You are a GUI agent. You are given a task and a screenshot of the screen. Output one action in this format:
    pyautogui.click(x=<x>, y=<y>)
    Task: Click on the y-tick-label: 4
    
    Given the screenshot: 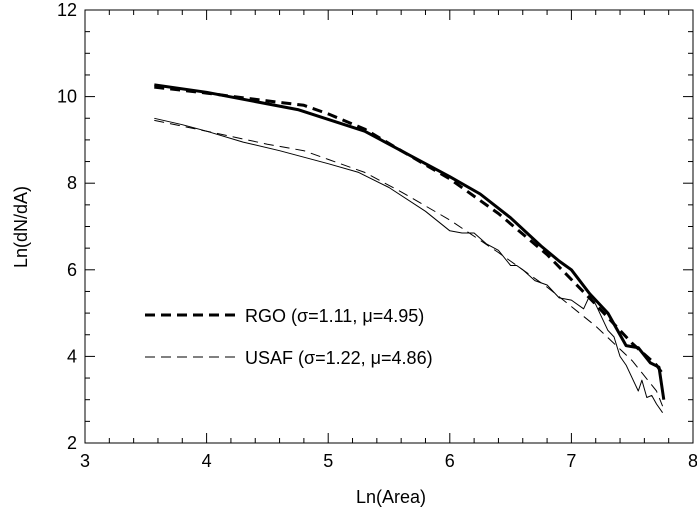 What is the action you would take?
    pyautogui.click(x=72, y=356)
    